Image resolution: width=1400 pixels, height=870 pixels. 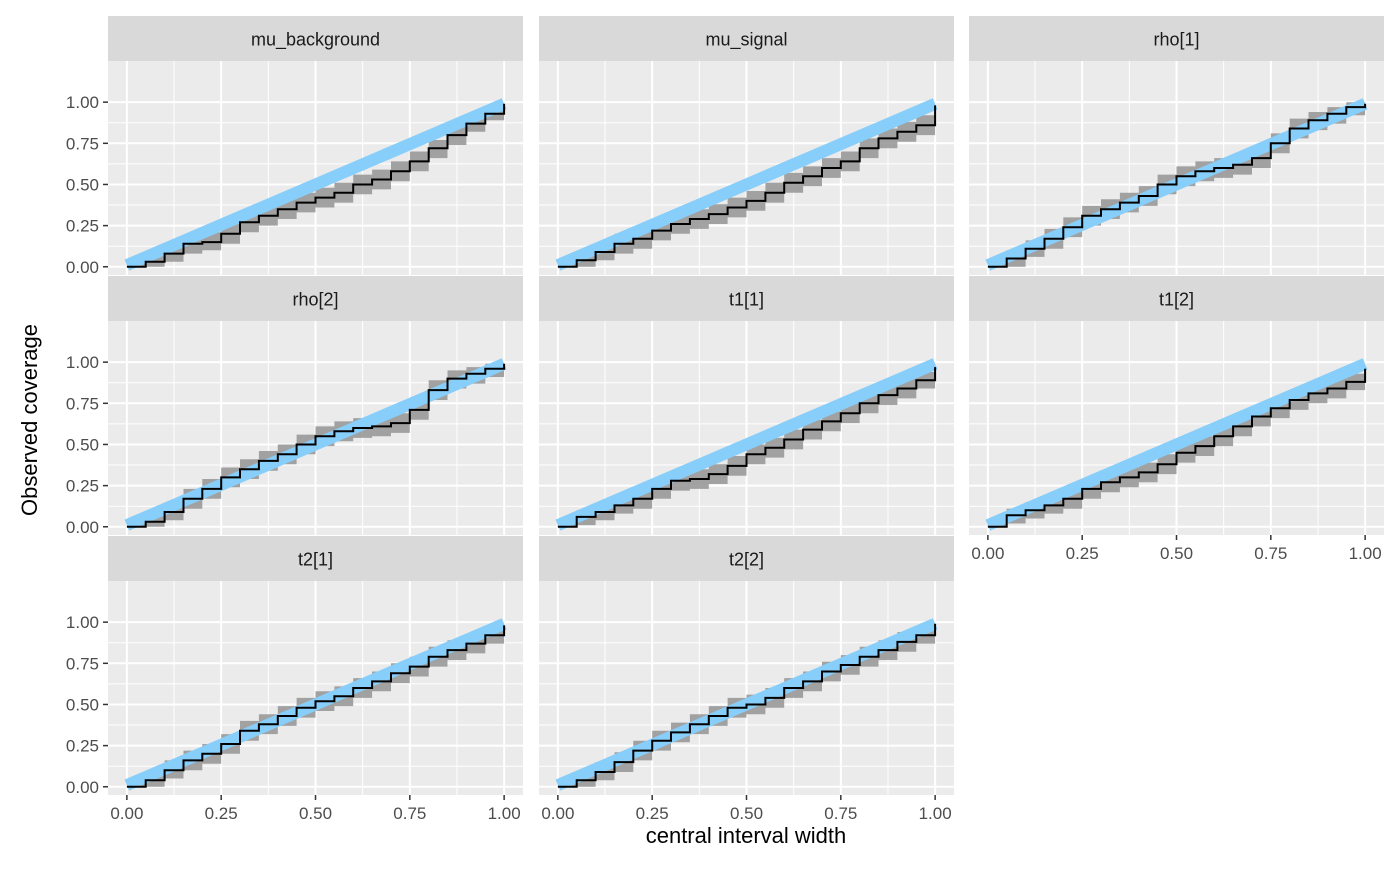 I want to click on y-axis-title: Observed coverage, so click(x=29, y=420).